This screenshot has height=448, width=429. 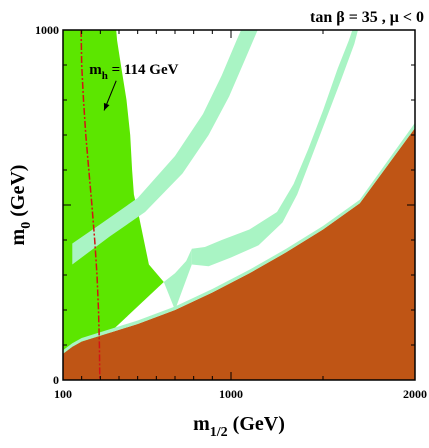 What do you see at coordinates (47, 30) in the screenshot?
I see `y-tick-label: 1000` at bounding box center [47, 30].